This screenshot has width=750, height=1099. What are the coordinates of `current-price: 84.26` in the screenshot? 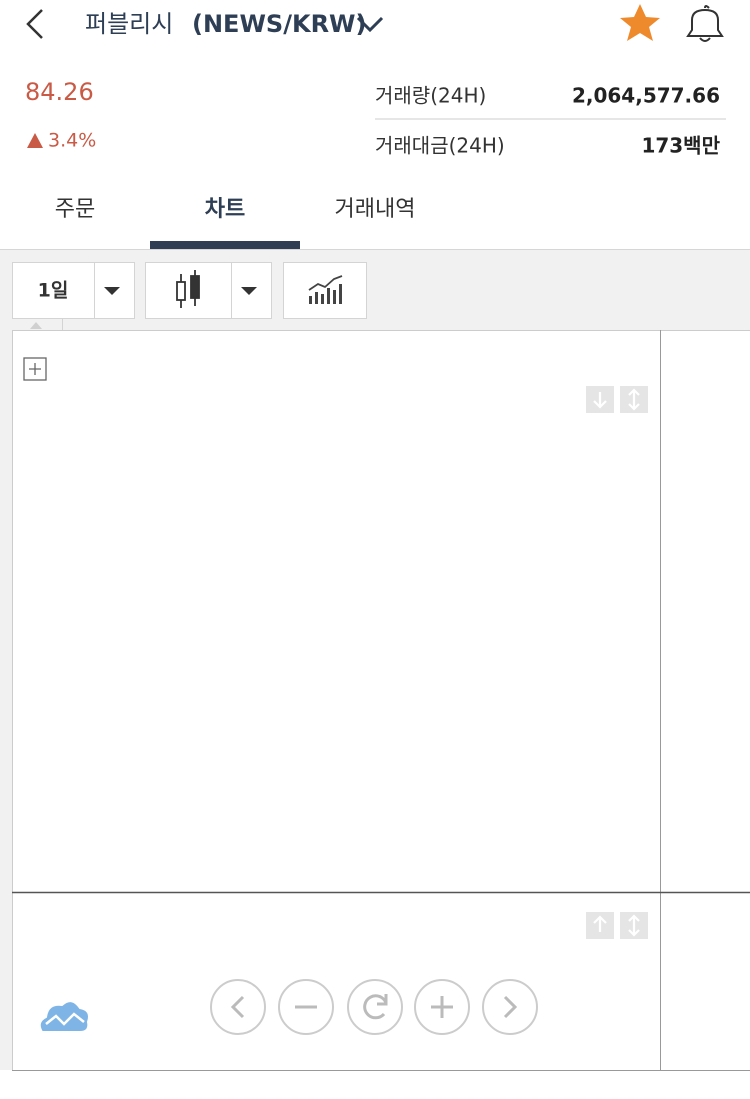 It's located at (59, 92).